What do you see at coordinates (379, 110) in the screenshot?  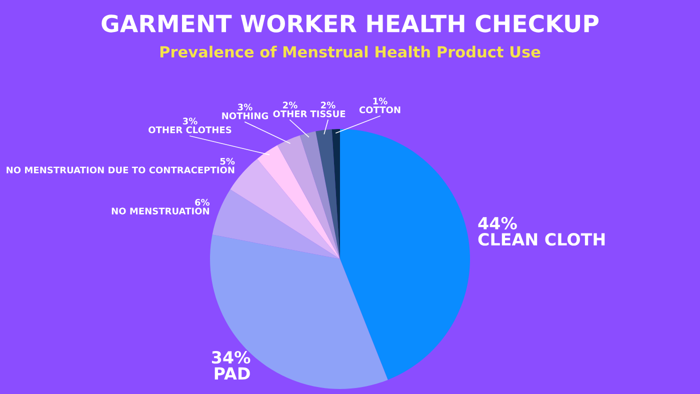 I see `slice-label: COTTON` at bounding box center [379, 110].